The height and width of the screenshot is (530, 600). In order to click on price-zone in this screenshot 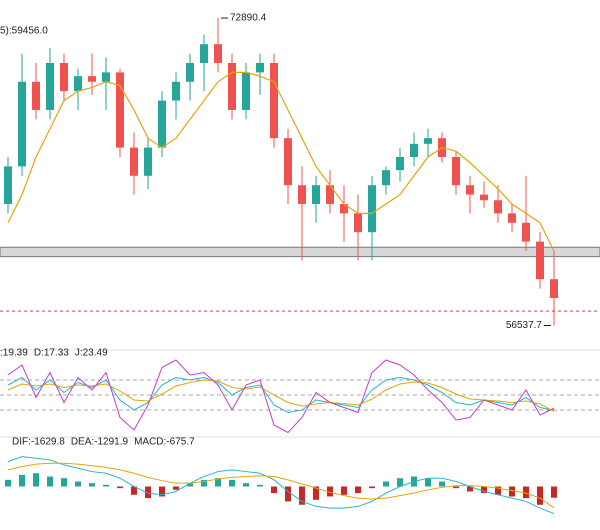, I will do `click(300, 252)`.